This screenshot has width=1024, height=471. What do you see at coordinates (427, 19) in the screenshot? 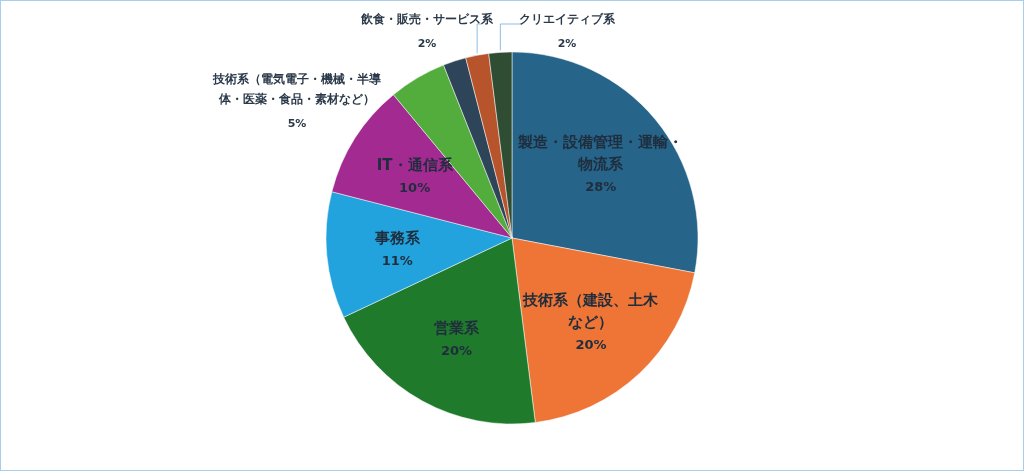
I see `slice-label: 飲食・販売・サービス系` at bounding box center [427, 19].